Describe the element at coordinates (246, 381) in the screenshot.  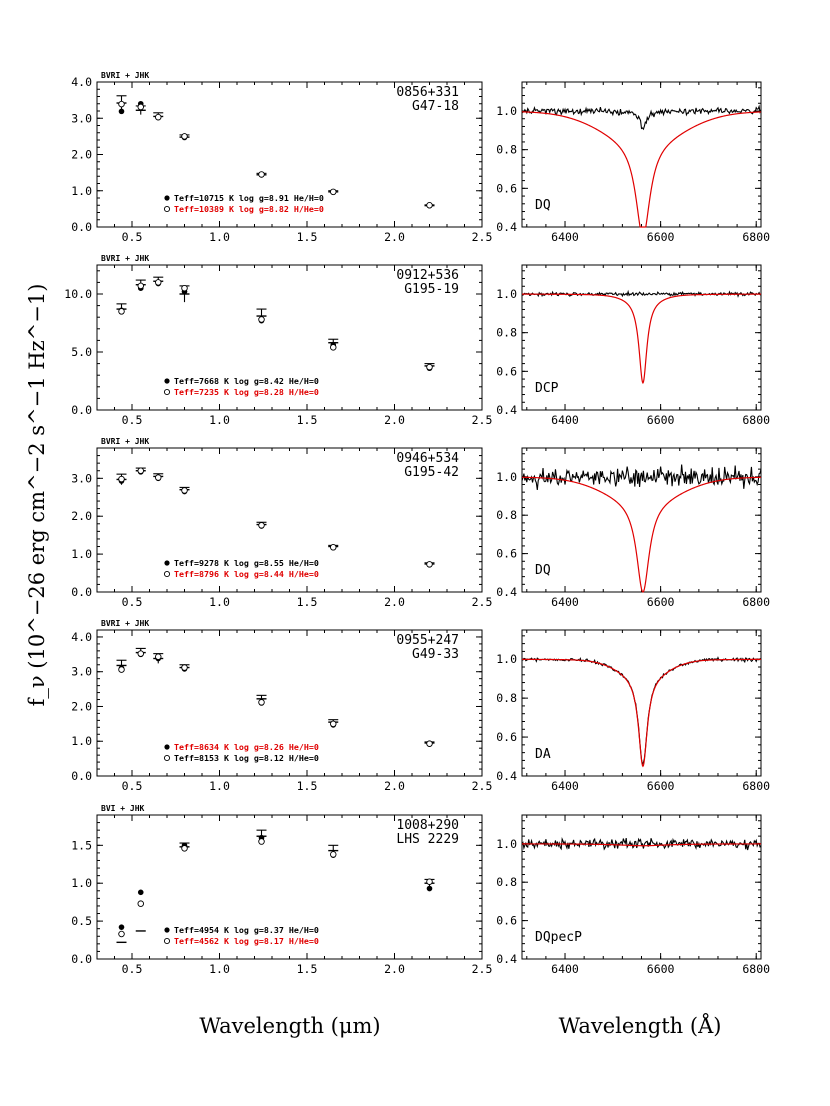
I see `legend-entry: Teff=7668 K log g=8.42 He/H=0` at that location.